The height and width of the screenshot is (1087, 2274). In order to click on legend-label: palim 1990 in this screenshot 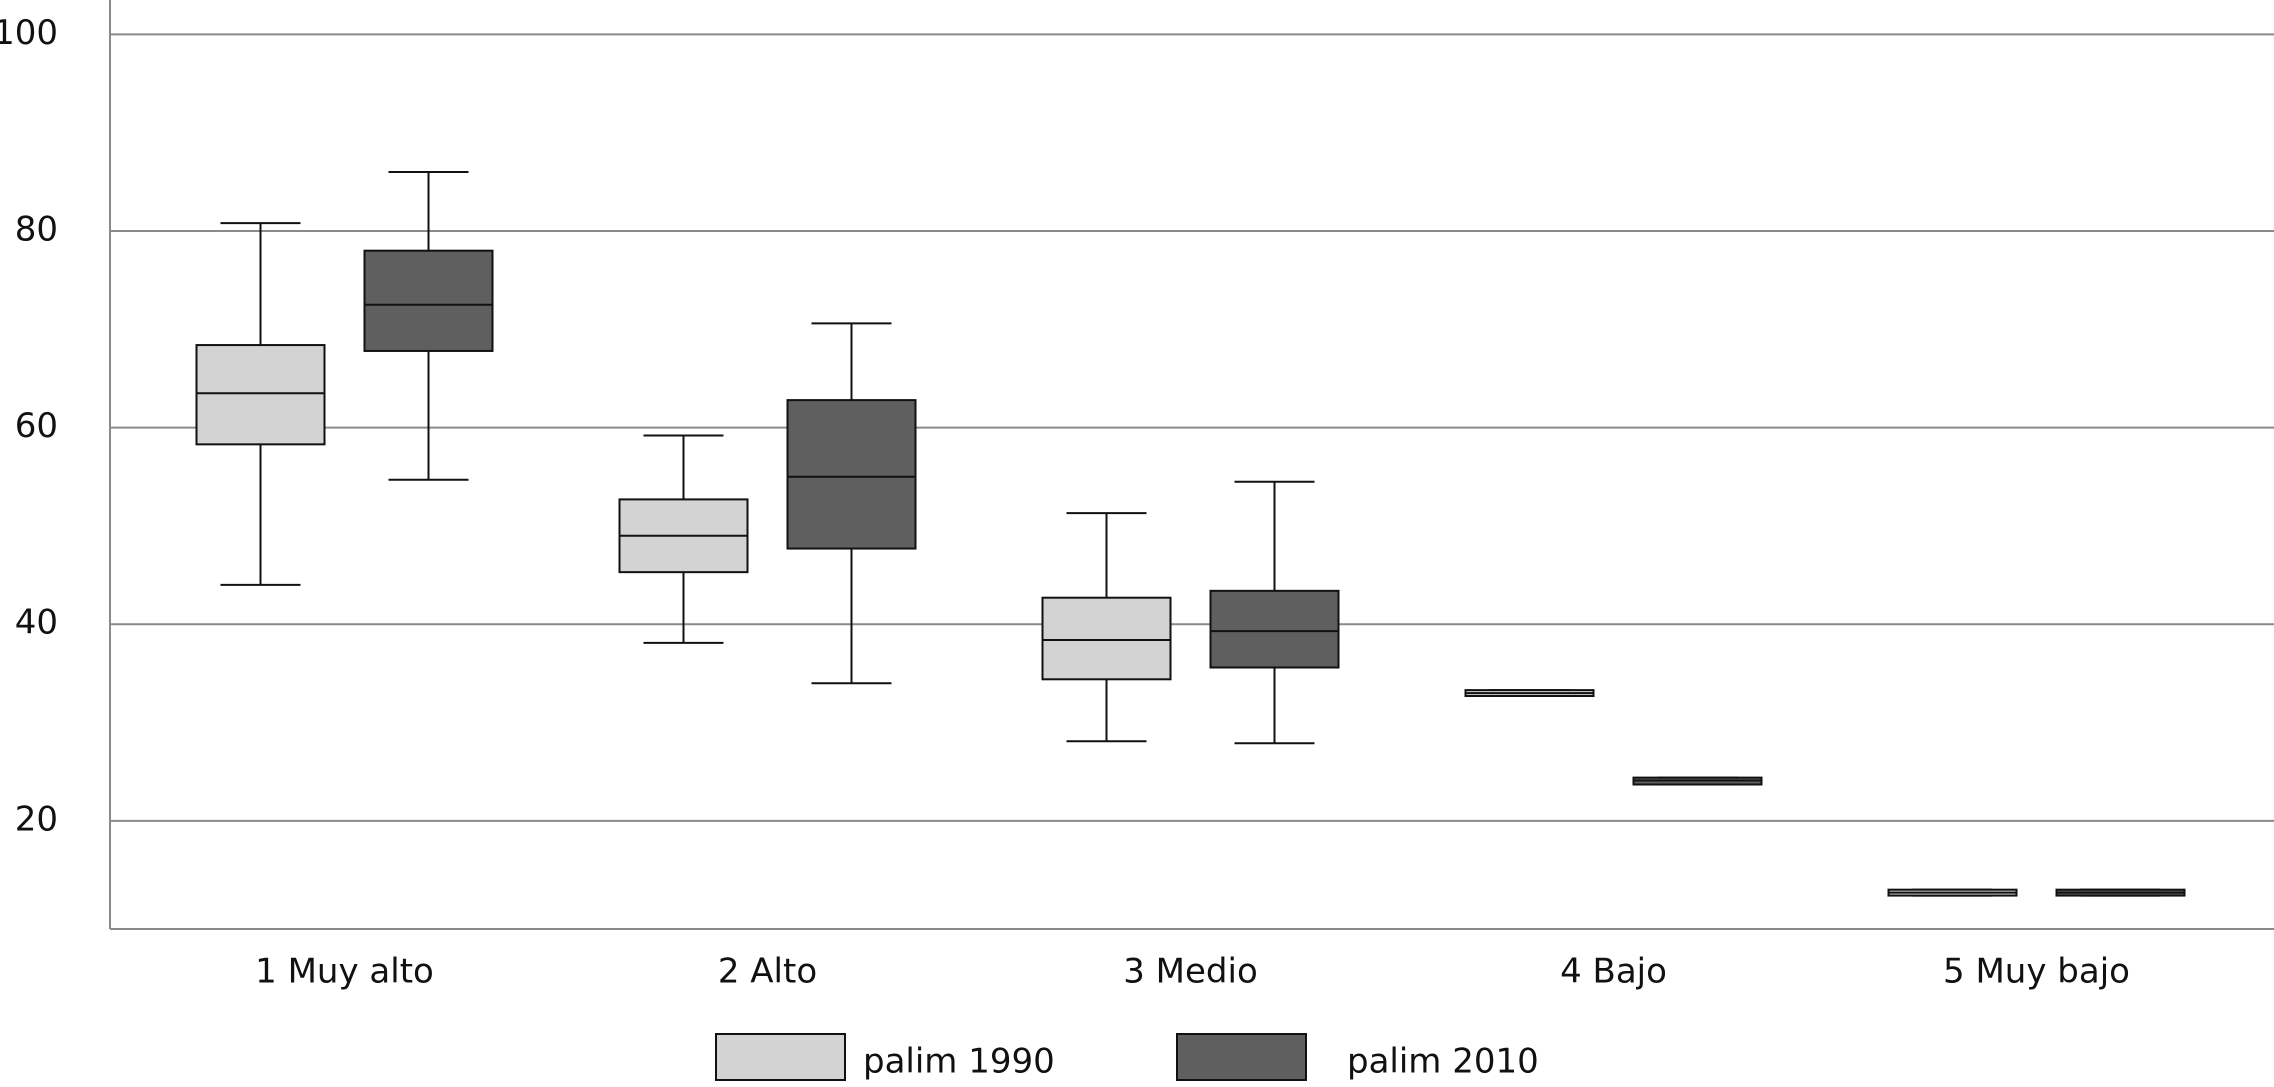, I will do `click(959, 1062)`.